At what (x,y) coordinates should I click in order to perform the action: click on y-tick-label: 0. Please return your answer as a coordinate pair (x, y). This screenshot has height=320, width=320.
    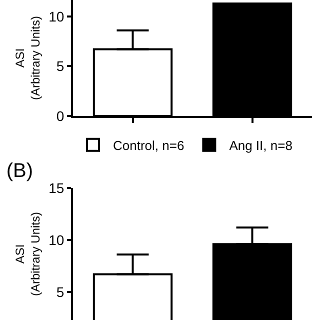
    Looking at the image, I should click on (60, 116).